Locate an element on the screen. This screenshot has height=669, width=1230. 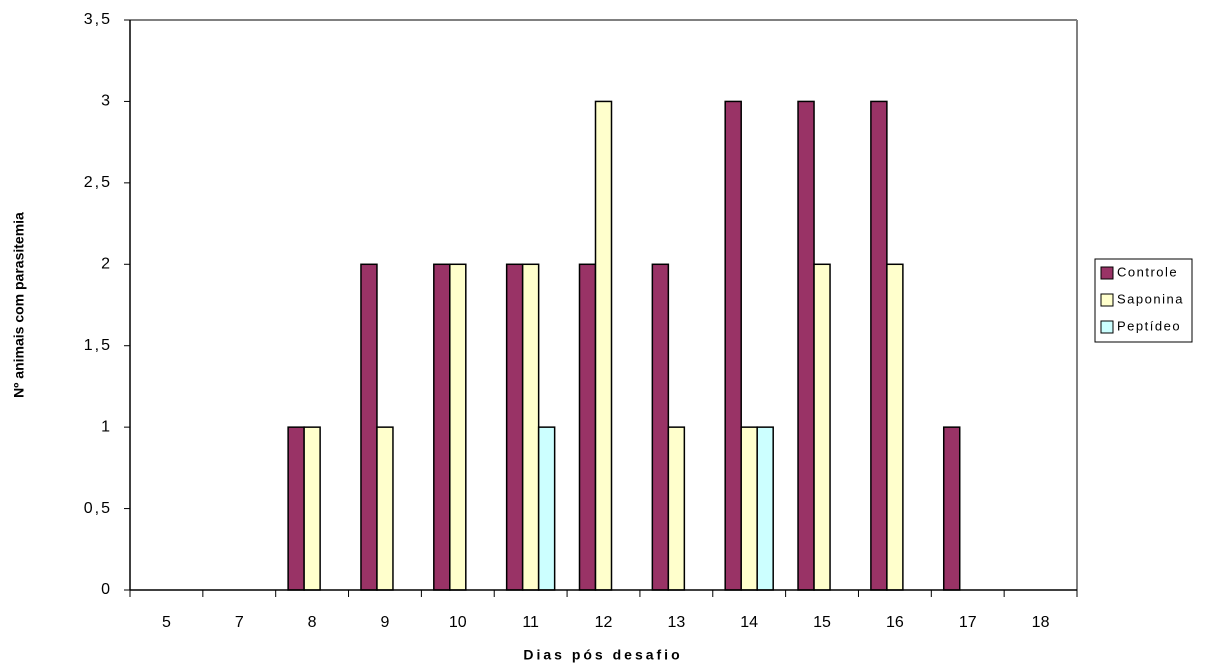
x-tick-label: 5 is located at coordinates (166, 622).